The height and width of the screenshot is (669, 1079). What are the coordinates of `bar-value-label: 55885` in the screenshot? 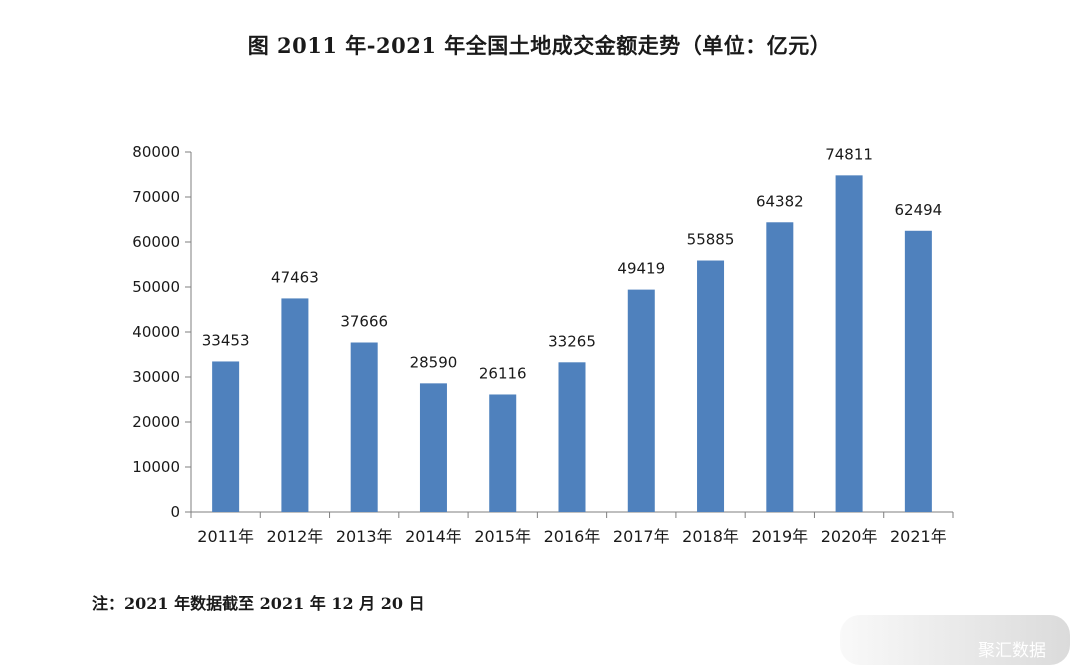 It's located at (711, 240).